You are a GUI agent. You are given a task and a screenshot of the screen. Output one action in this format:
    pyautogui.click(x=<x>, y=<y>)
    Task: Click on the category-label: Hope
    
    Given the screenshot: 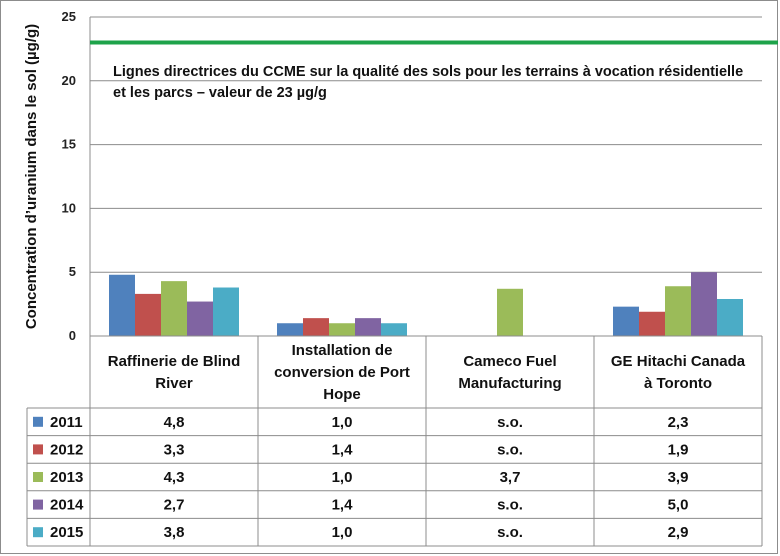 What is the action you would take?
    pyautogui.click(x=342, y=394)
    